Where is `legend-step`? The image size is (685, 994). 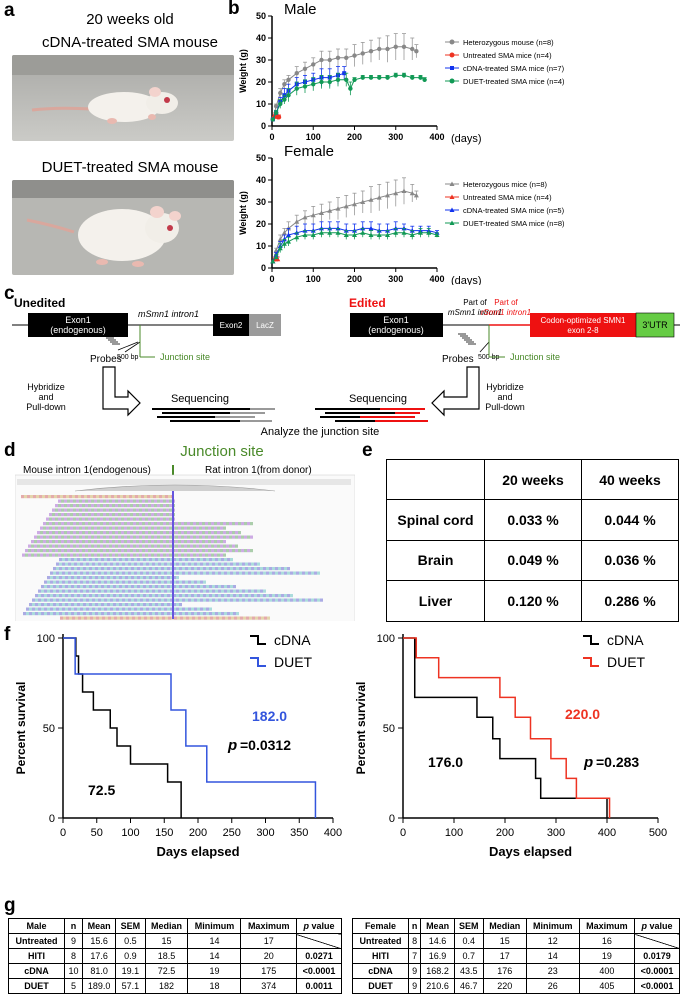 legend-step is located at coordinates (591, 640).